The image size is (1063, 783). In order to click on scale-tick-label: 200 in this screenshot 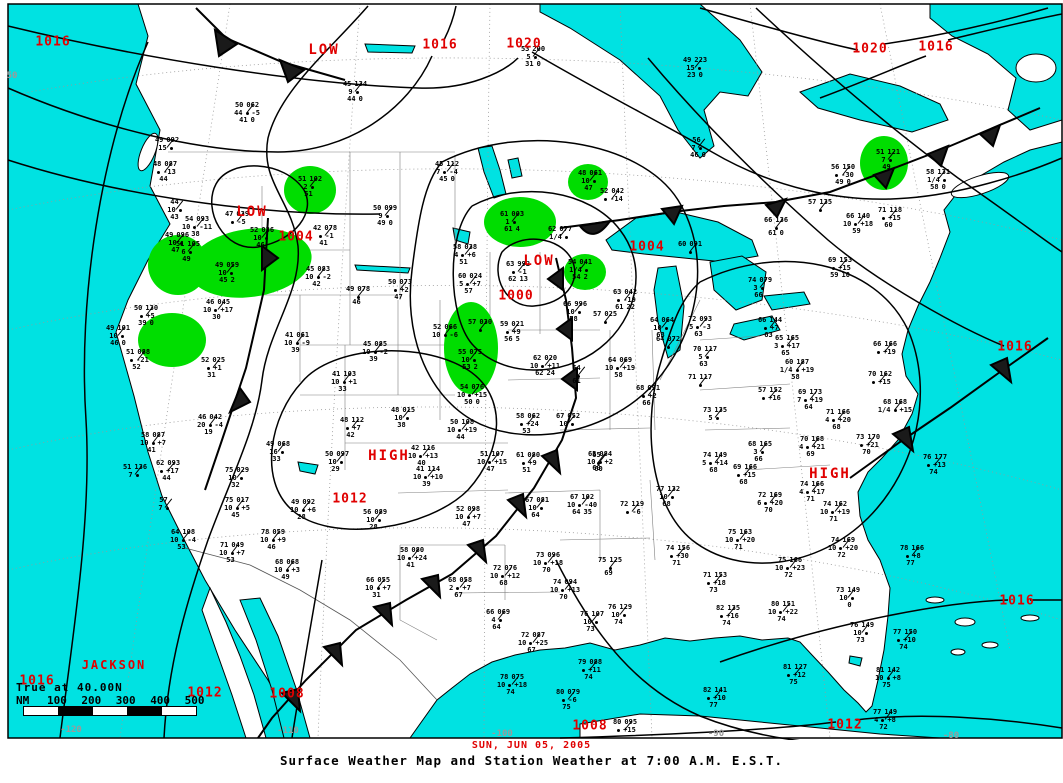, I will do `click(91, 700)`.